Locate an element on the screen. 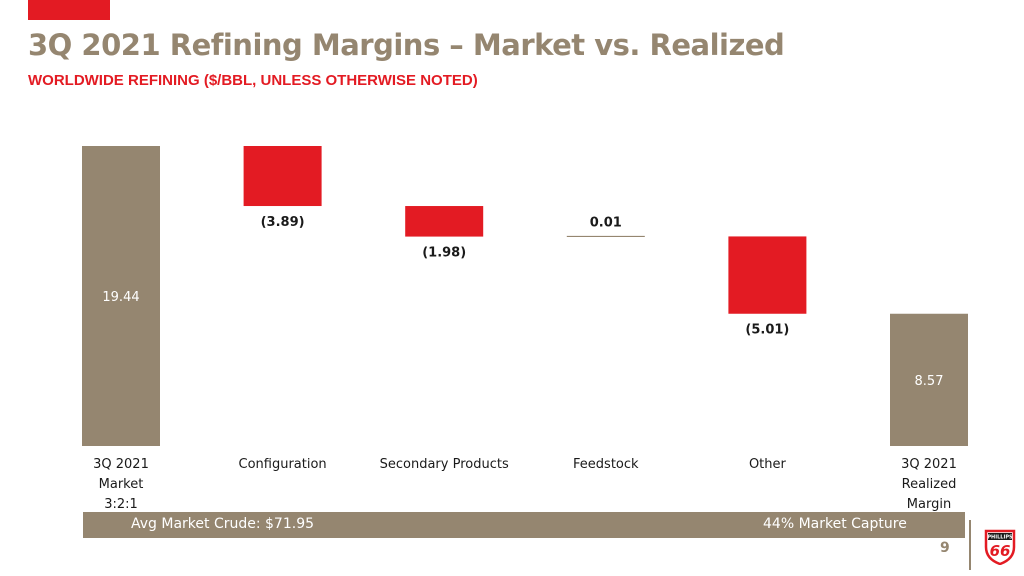 Image resolution: width=1024 pixels, height=576 pixels. logo-wordmark: PHILLIPS is located at coordinates (1000, 538).